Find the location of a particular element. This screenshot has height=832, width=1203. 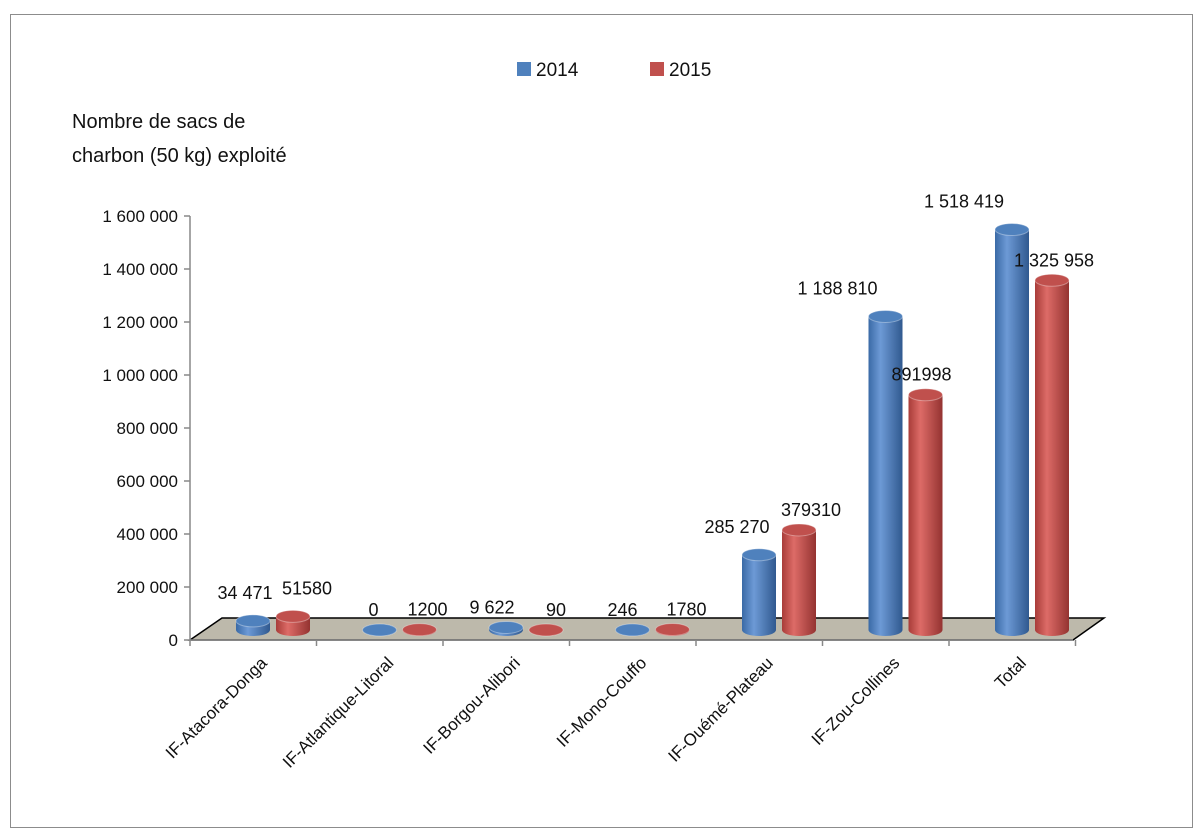

bar-if-atacora-donga-2014 is located at coordinates (253, 625).